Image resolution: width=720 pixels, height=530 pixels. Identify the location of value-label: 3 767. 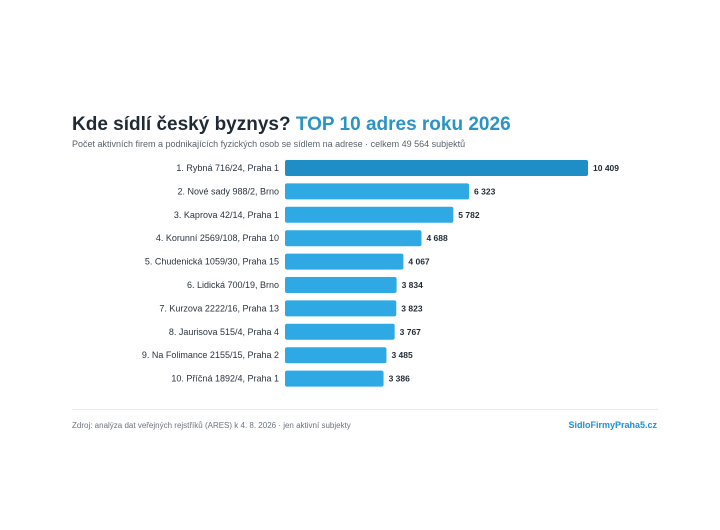
(411, 332).